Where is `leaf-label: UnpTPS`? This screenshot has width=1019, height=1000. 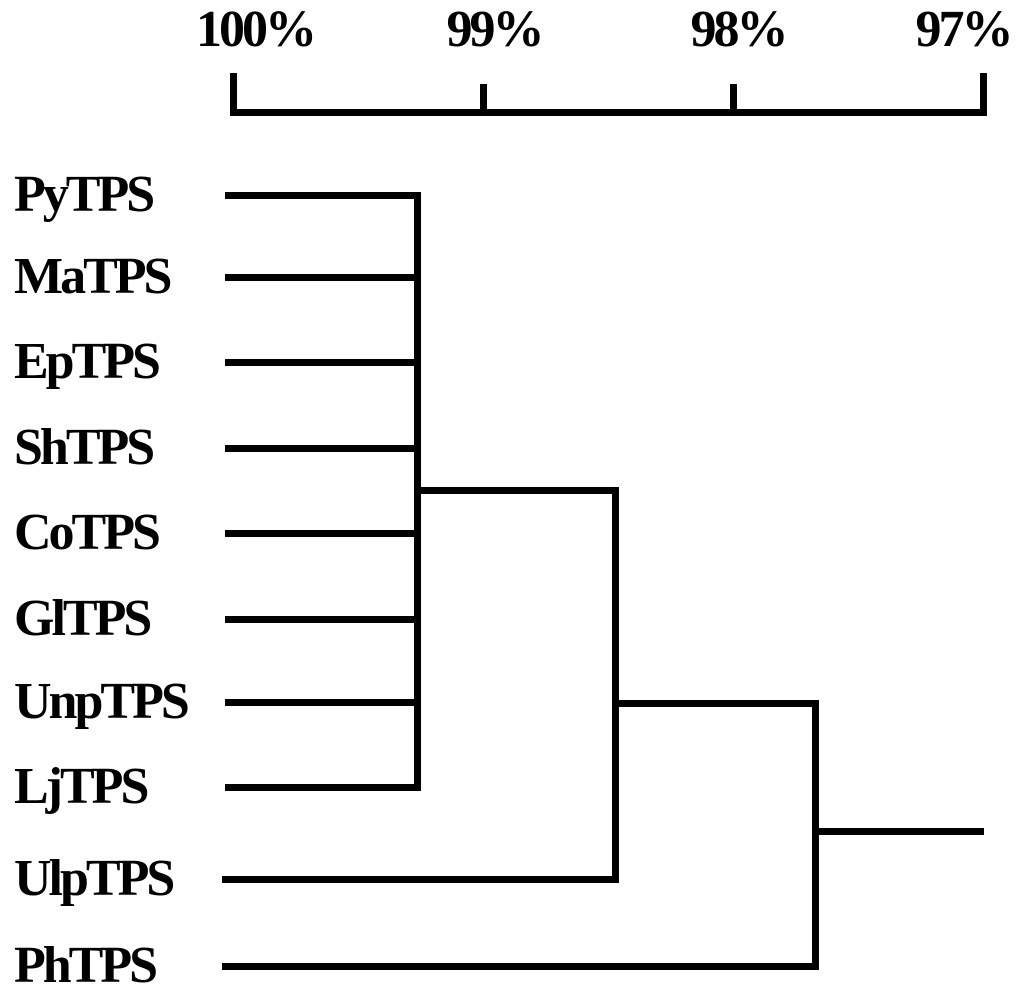
leaf-label: UnpTPS is located at coordinates (102, 701).